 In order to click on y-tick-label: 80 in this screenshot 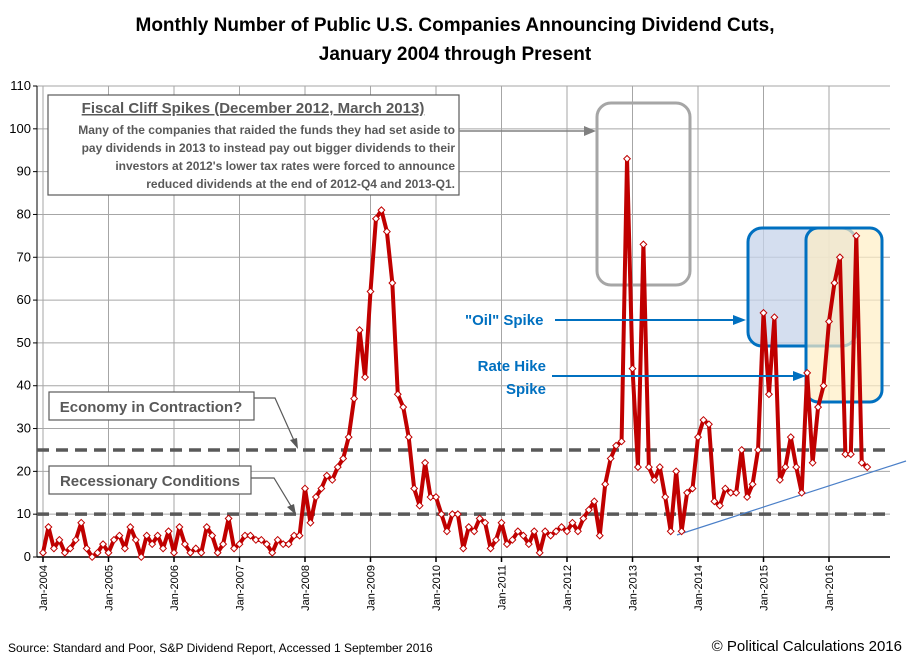, I will do `click(24, 213)`.